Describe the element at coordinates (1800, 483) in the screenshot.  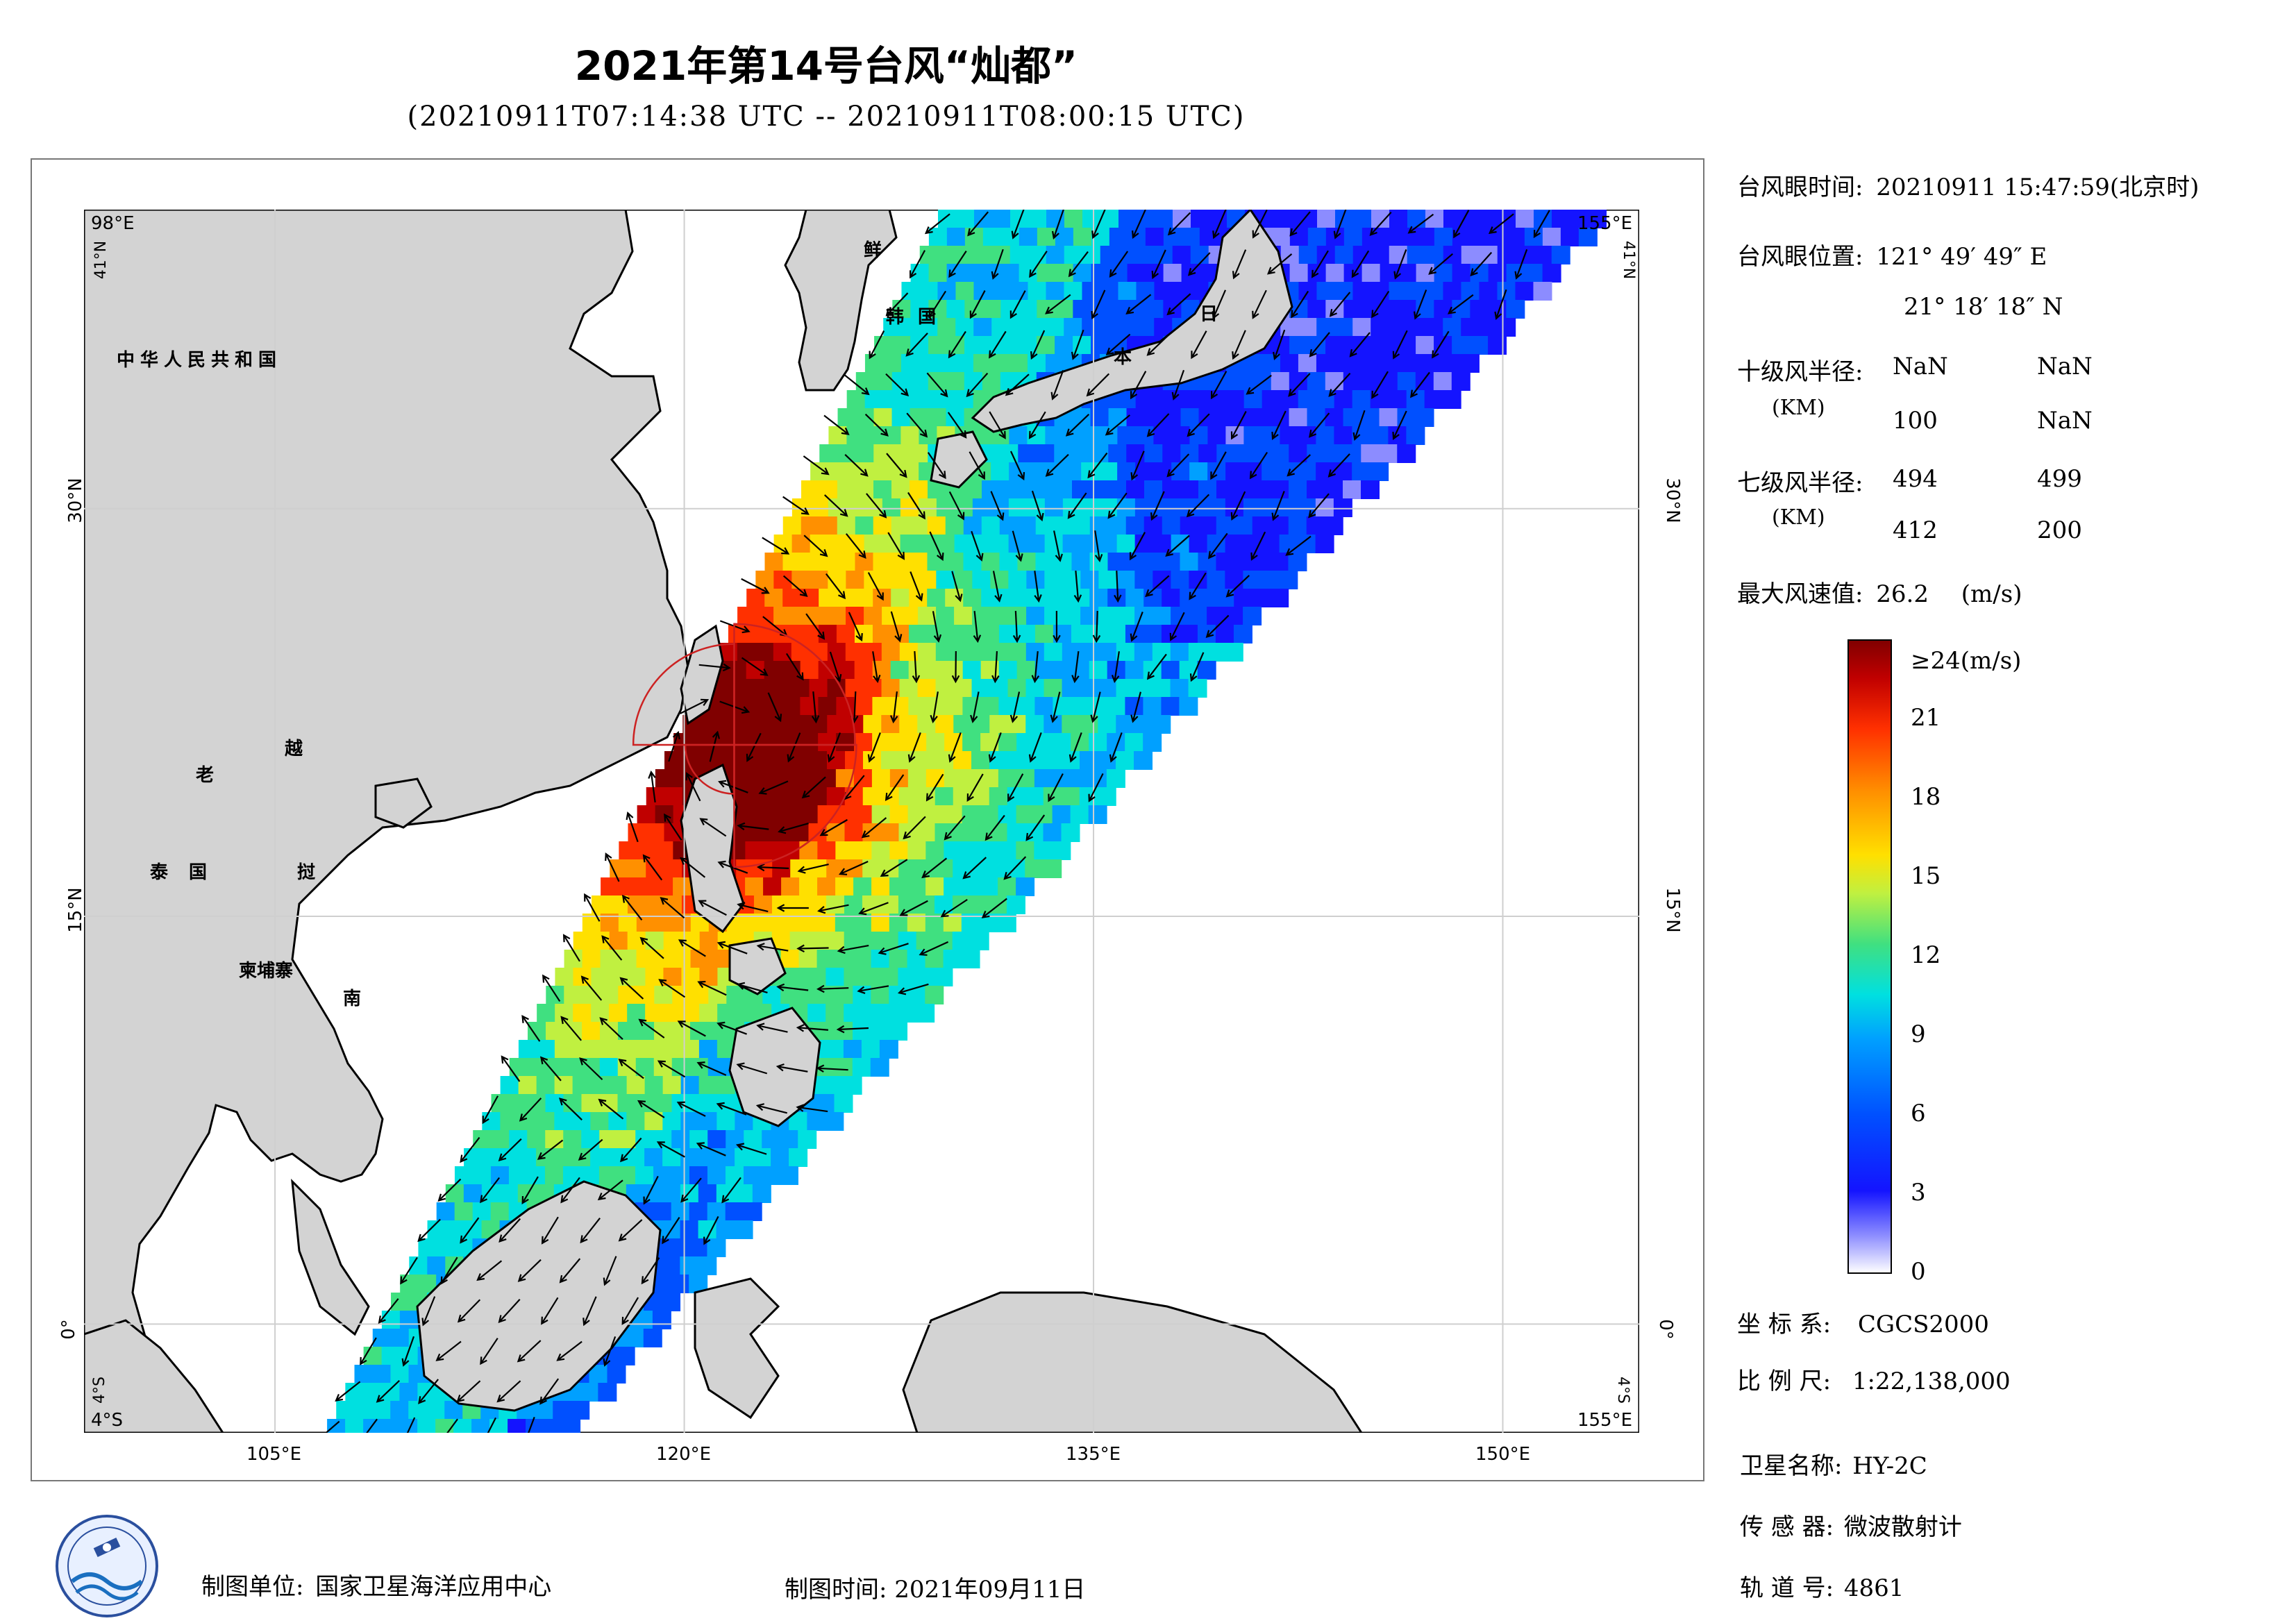
I see `r7-label: 七级风半径:` at that location.